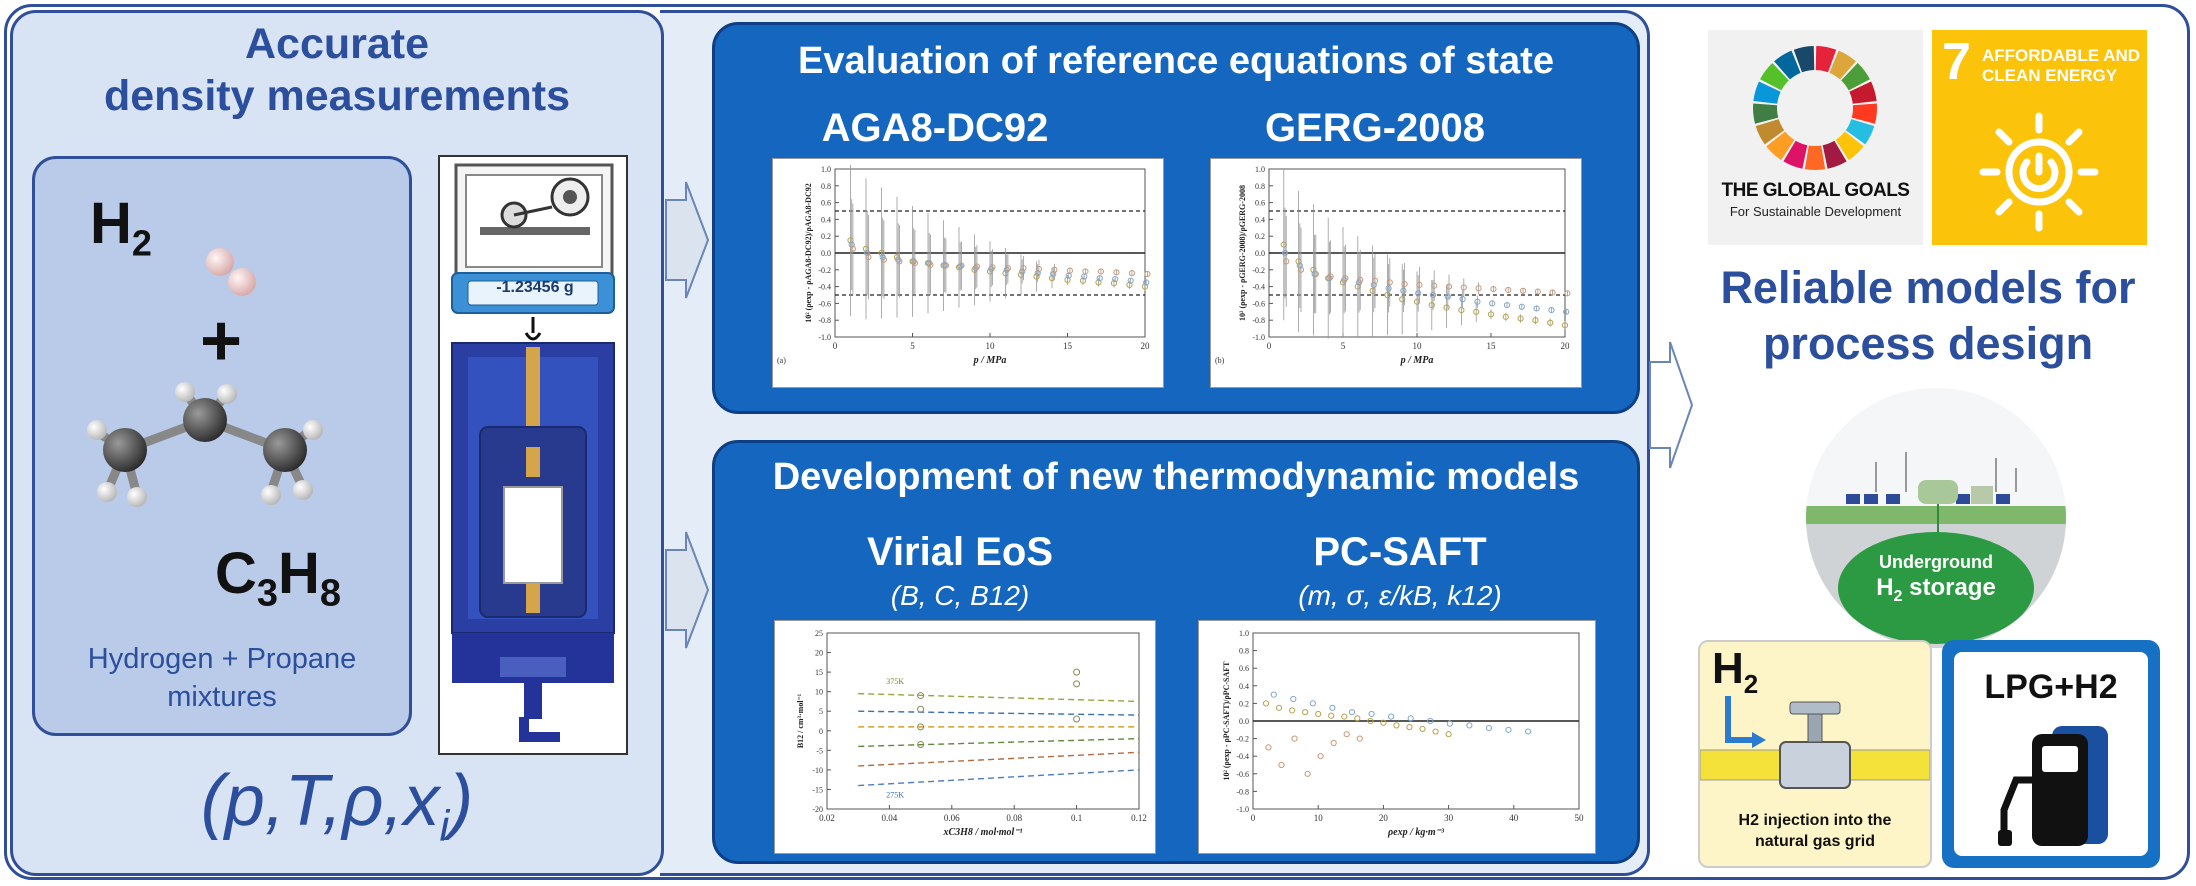  What do you see at coordinates (1949, 587) in the screenshot?
I see `storage-label-text: storage` at bounding box center [1949, 587].